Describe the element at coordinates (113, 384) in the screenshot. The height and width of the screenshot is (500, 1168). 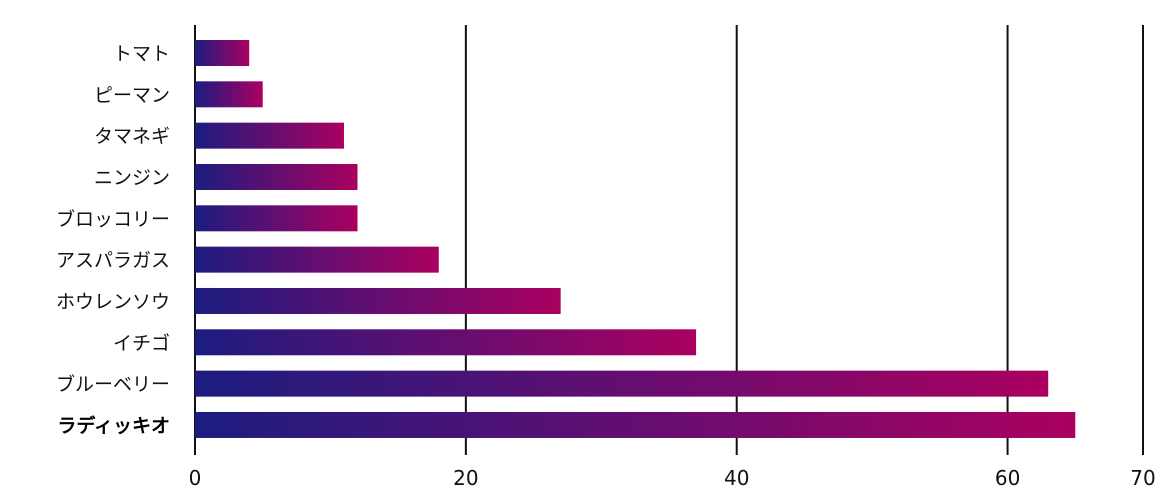
I see `category-label: ブルーベリー` at that location.